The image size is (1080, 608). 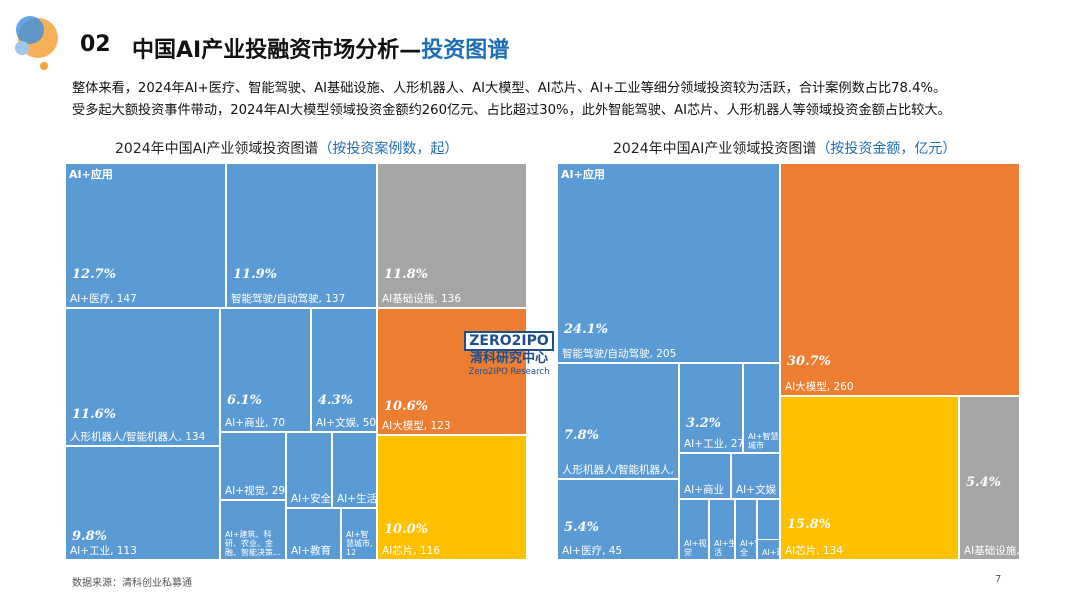 I want to click on treemap-cell-percent: 12.7%, so click(x=94, y=274).